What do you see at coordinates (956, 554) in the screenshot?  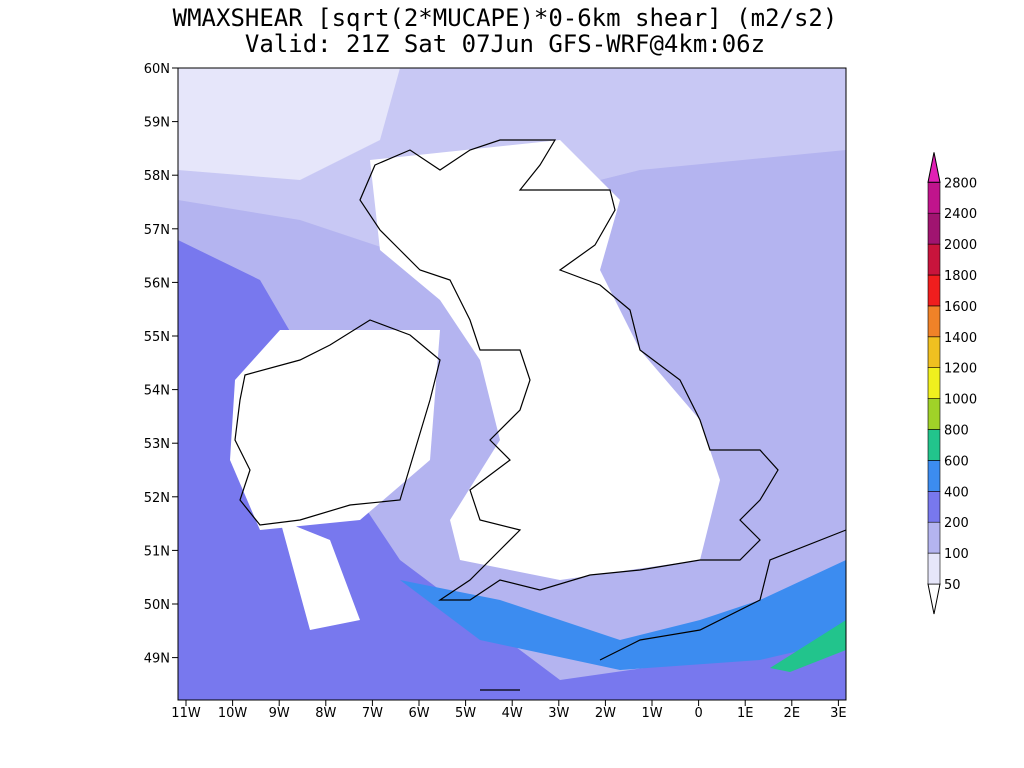 I see `colorbar-label: 100` at bounding box center [956, 554].